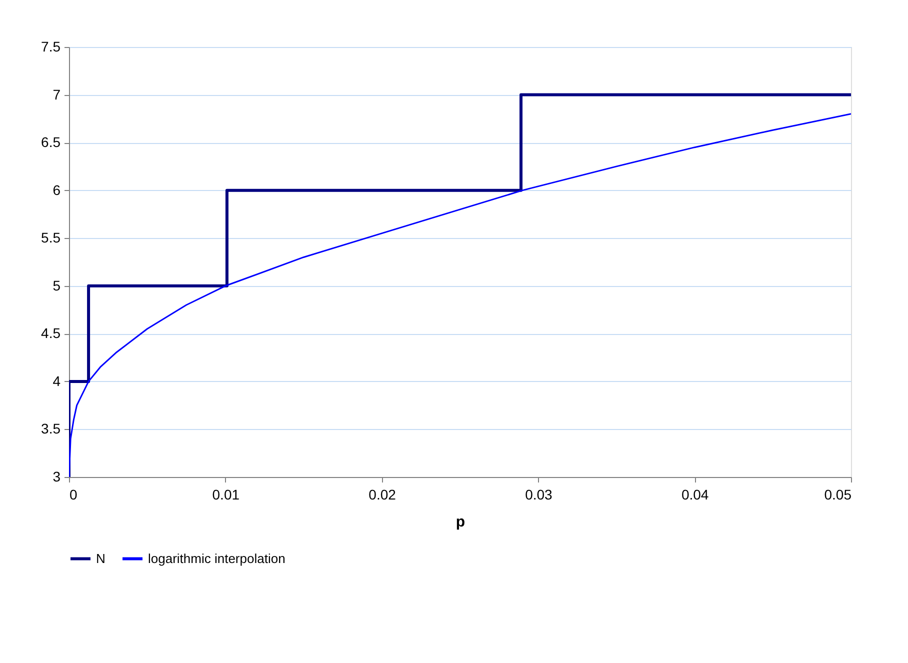 The image size is (908, 663). What do you see at coordinates (51, 333) in the screenshot?
I see `y-tick-label: 4.5` at bounding box center [51, 333].